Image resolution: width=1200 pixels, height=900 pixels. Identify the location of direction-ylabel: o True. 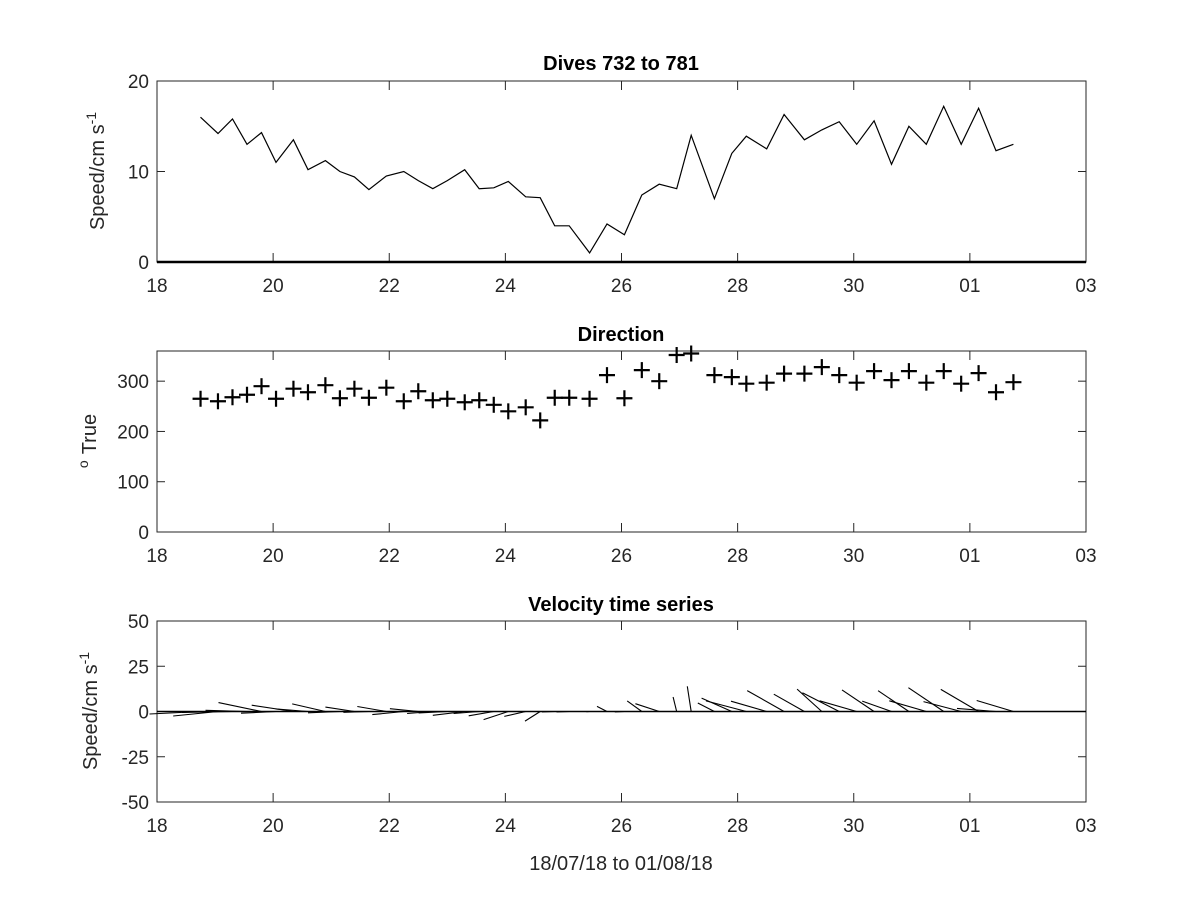
(88, 441).